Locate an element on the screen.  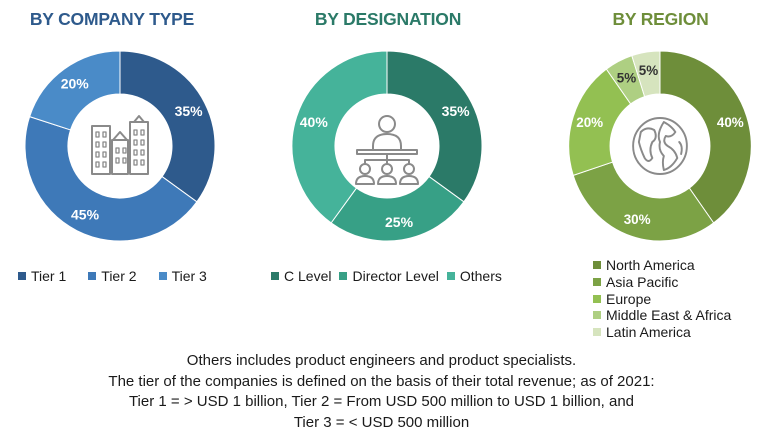
legend-label: Others is located at coordinates (480, 276).